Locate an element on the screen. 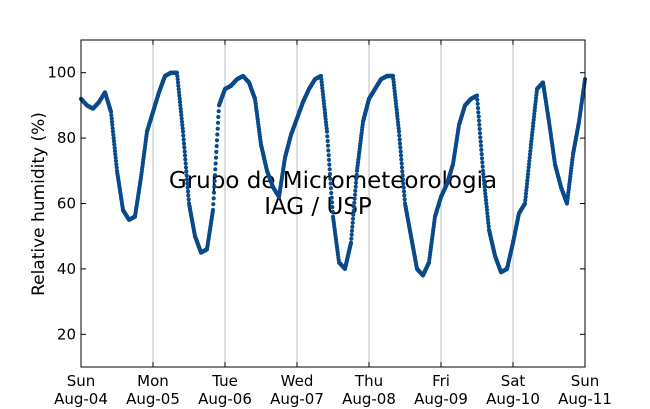  x-tick-label-day: Thu is located at coordinates (368, 381).